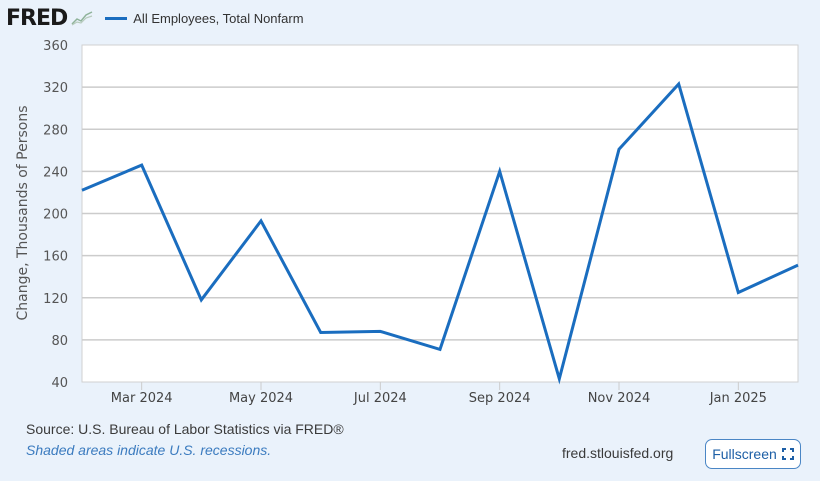  Describe the element at coordinates (500, 398) in the screenshot. I see `x-tick-label: Sep 2024` at that location.